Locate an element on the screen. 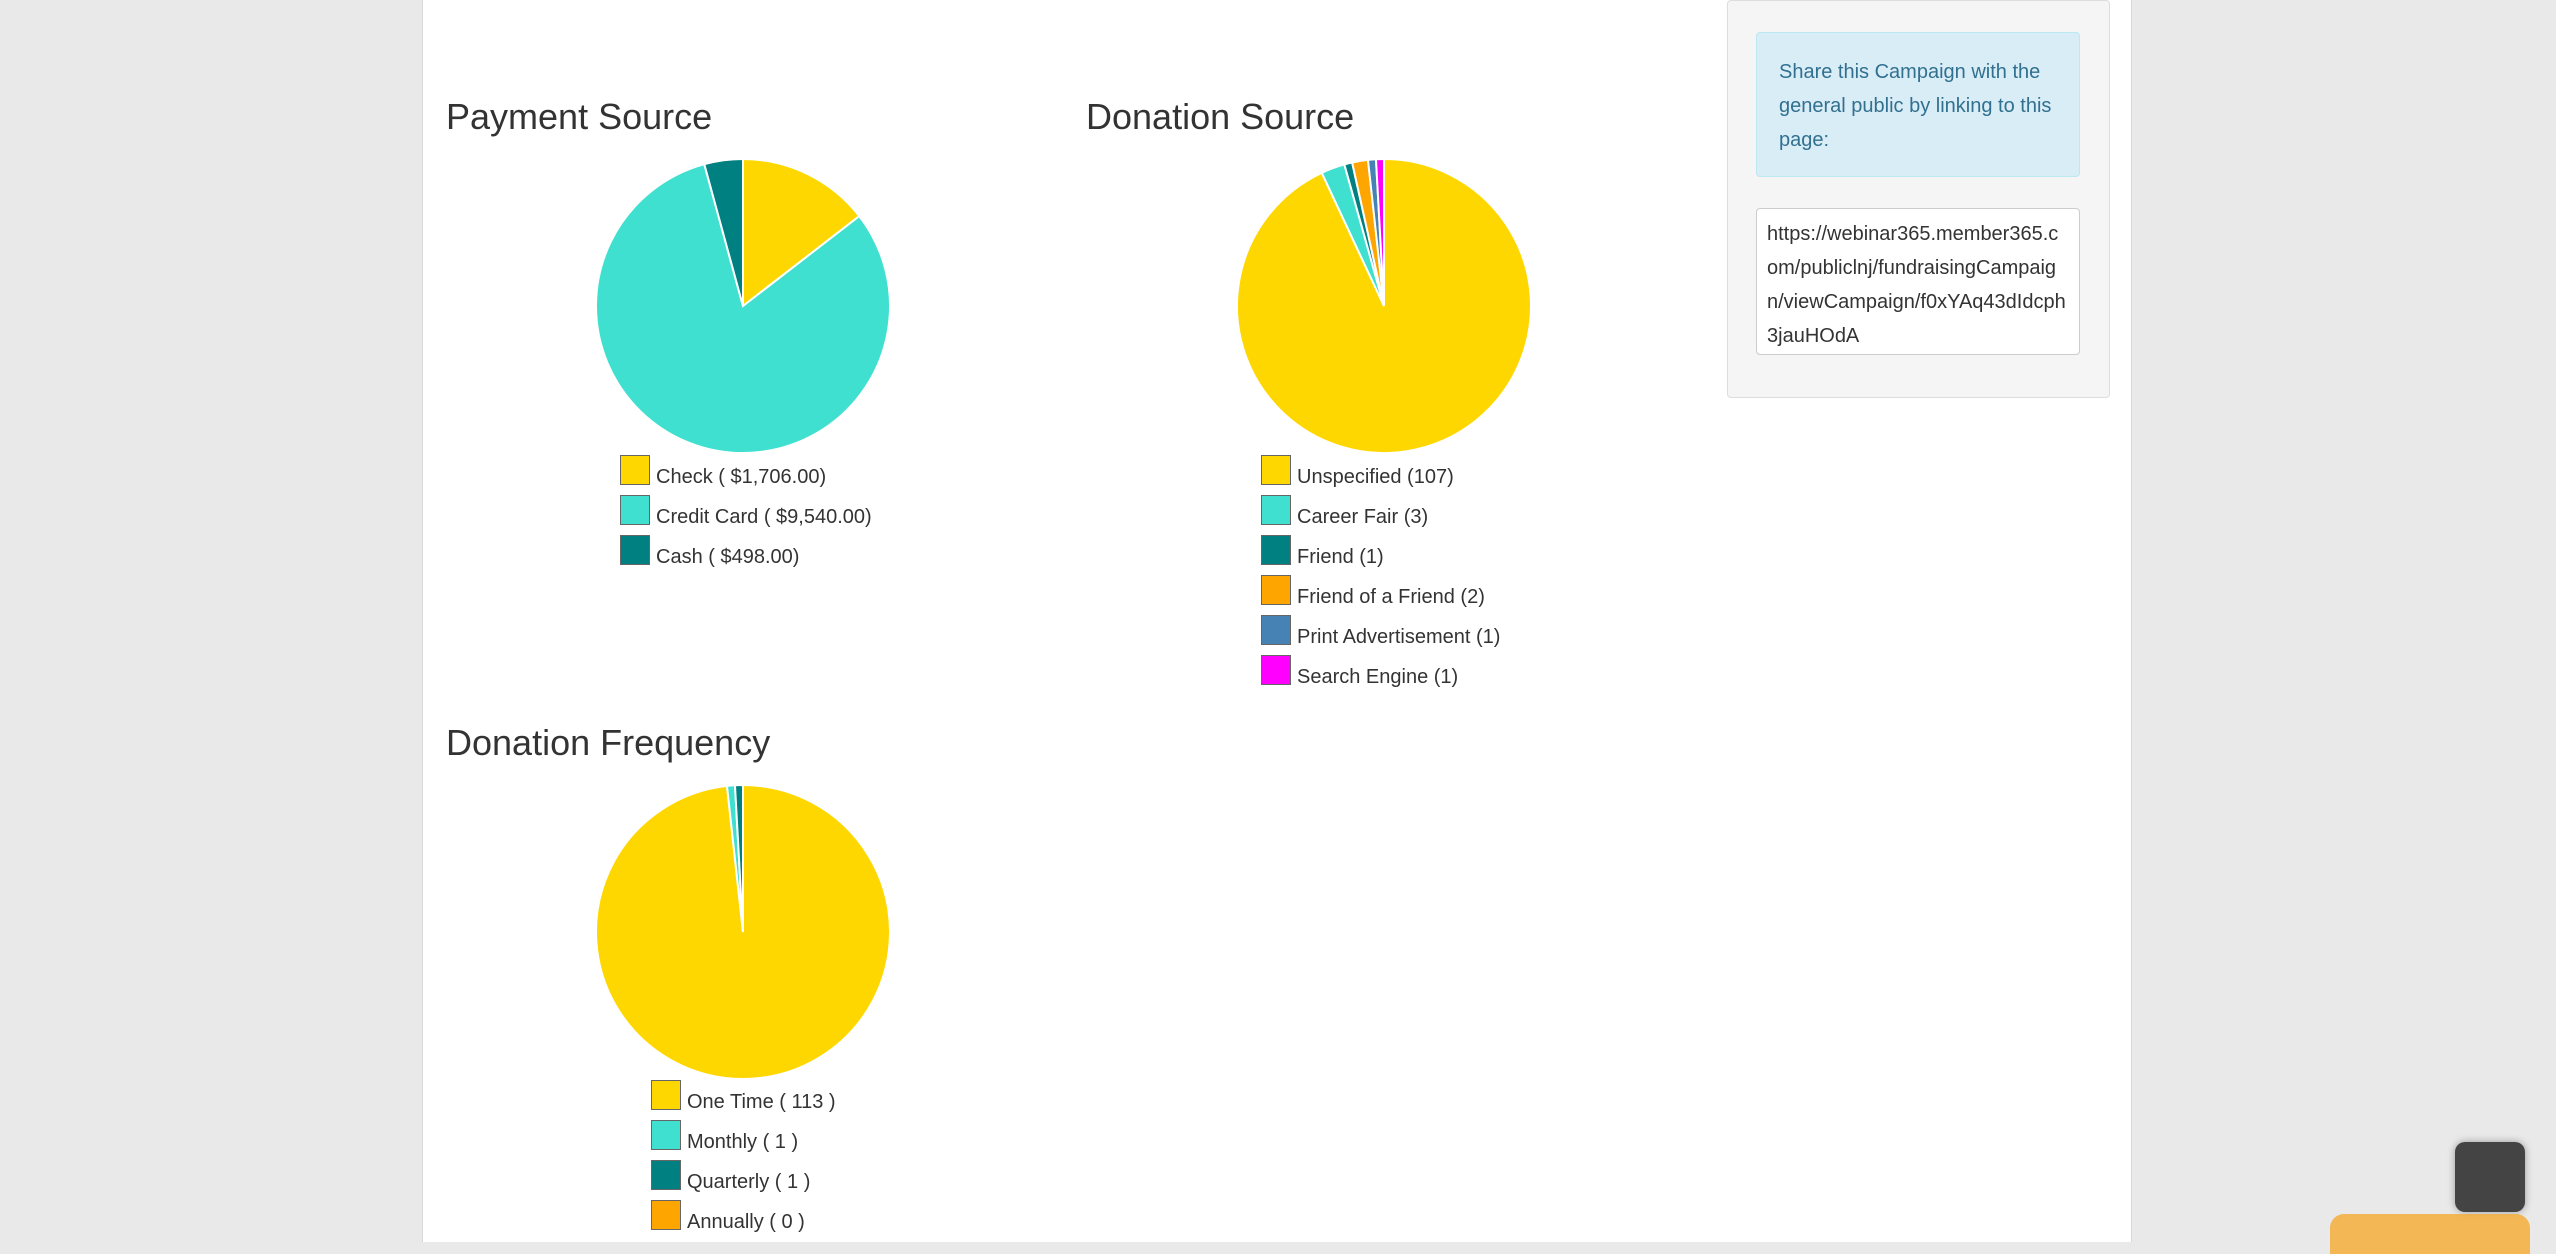  legend-label: Unspecified (107) is located at coordinates (1375, 477).